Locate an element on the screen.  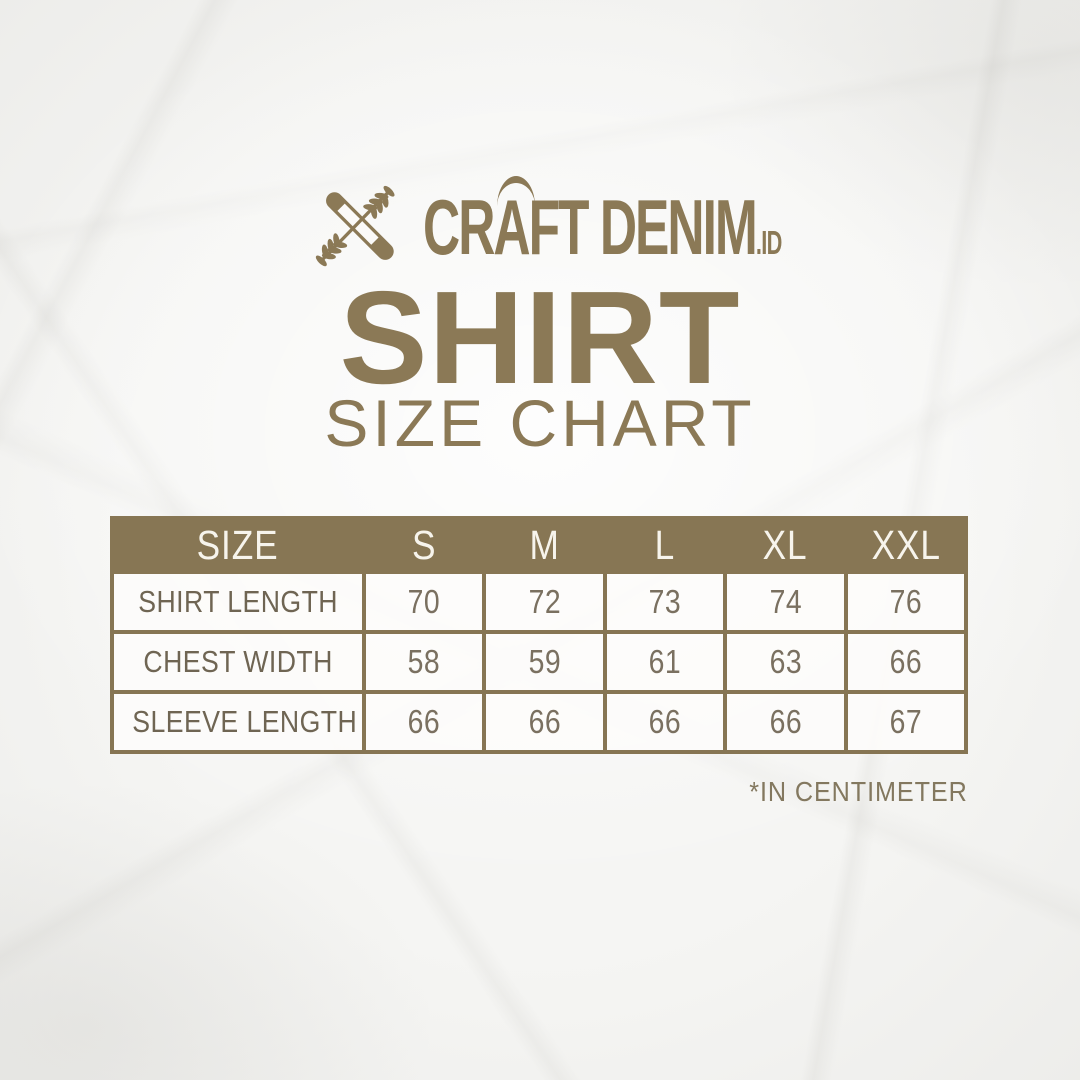
cell-value: 72 is located at coordinates (544, 601).